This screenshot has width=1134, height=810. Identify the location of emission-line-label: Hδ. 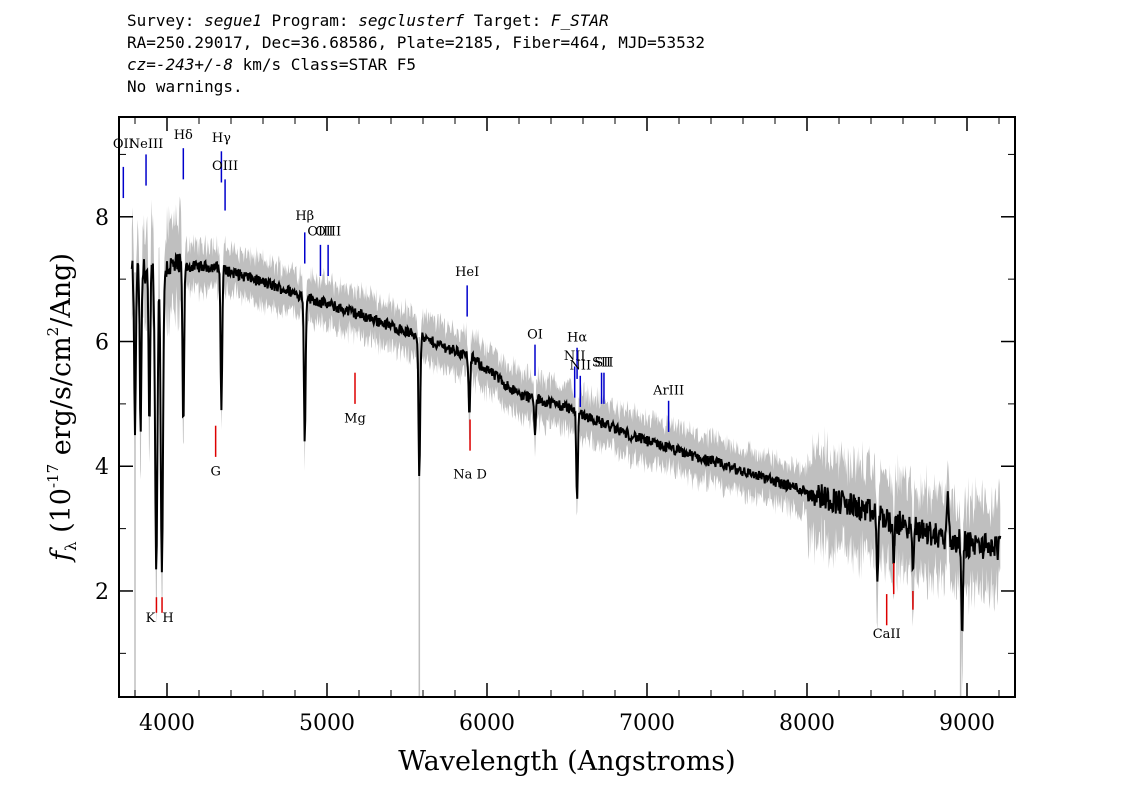
(183, 135).